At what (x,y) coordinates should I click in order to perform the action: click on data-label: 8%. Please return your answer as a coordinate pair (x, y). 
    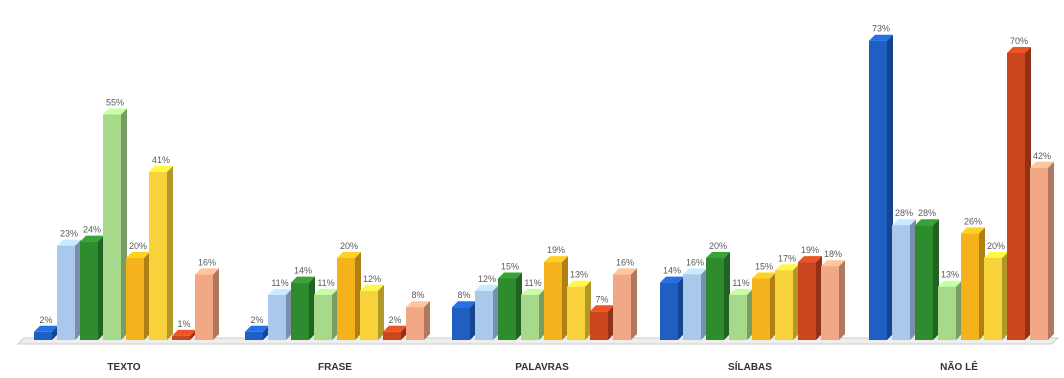
    Looking at the image, I should click on (417, 295).